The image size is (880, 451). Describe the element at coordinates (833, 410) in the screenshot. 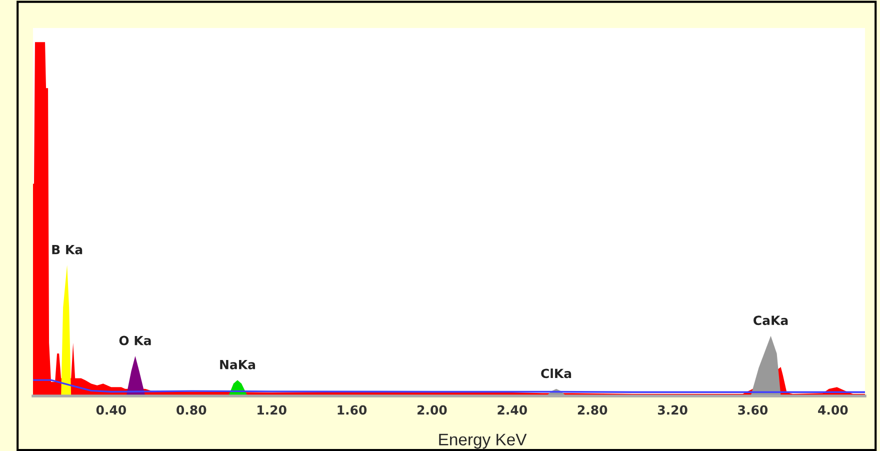

I see `x-tick-label: 4.00` at that location.